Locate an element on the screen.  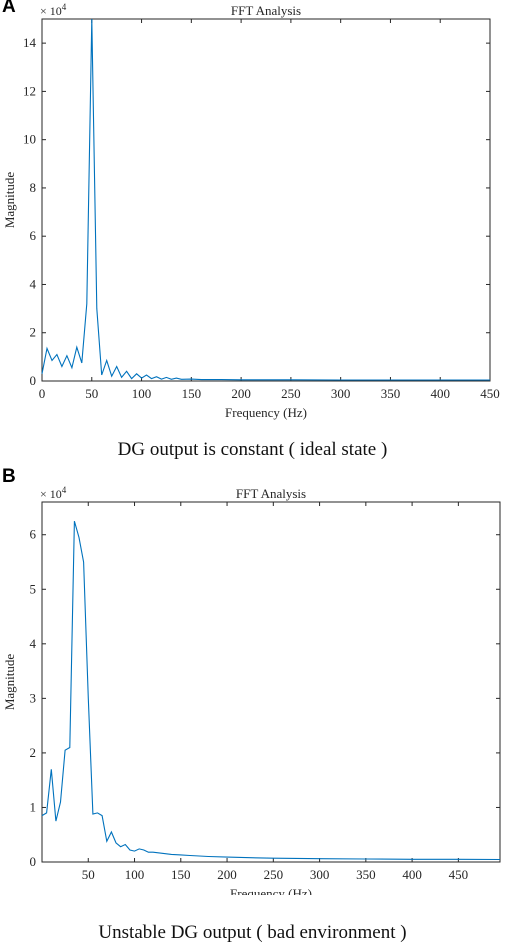
y-tick-label: 14 is located at coordinates (30, 42).